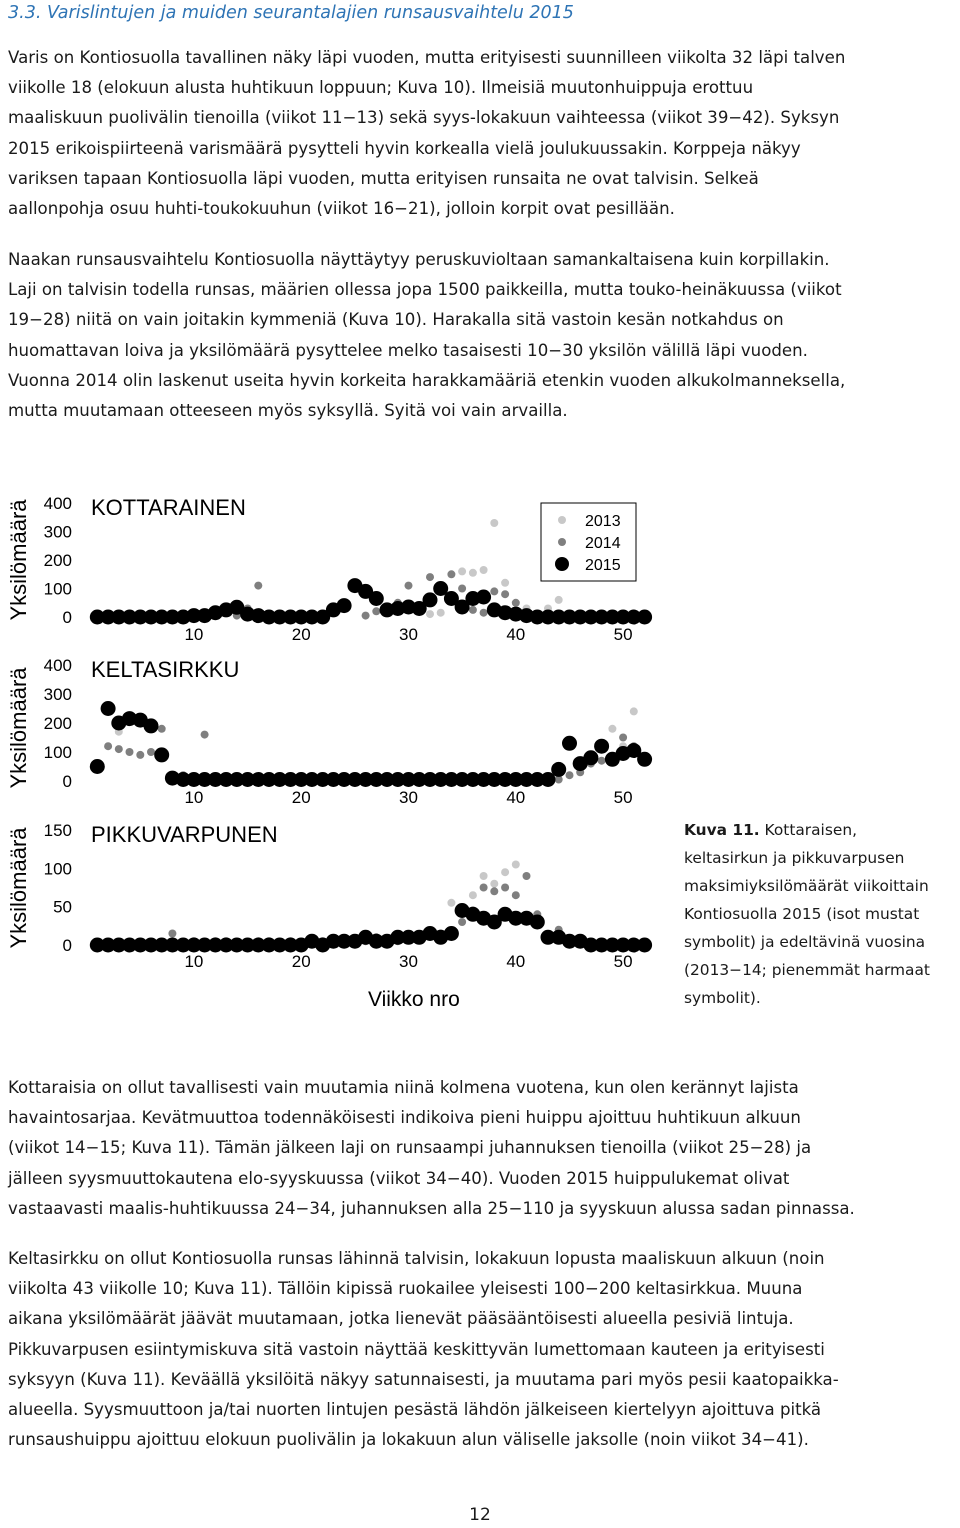 The image size is (960, 1528). I want to click on legend-label: 2013, so click(603, 521).